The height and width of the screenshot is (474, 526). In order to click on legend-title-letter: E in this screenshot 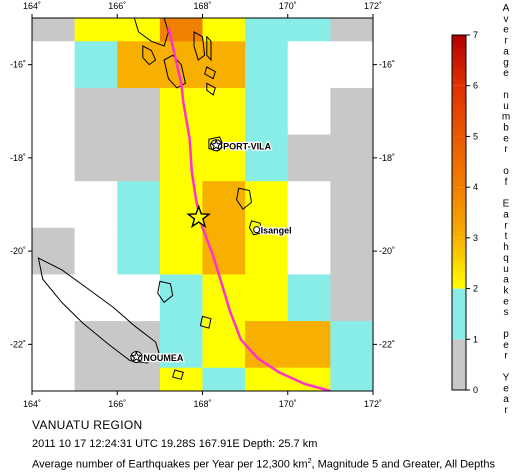, I will do `click(506, 204)`.